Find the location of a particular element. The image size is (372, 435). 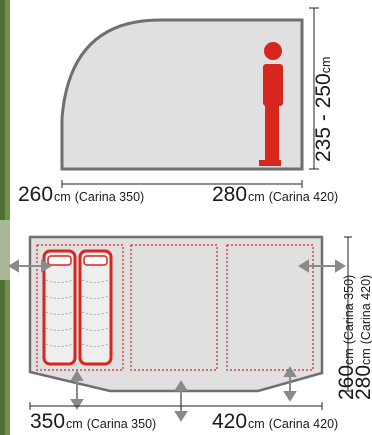

height-label: 235 - 250cm is located at coordinates (323, 109).